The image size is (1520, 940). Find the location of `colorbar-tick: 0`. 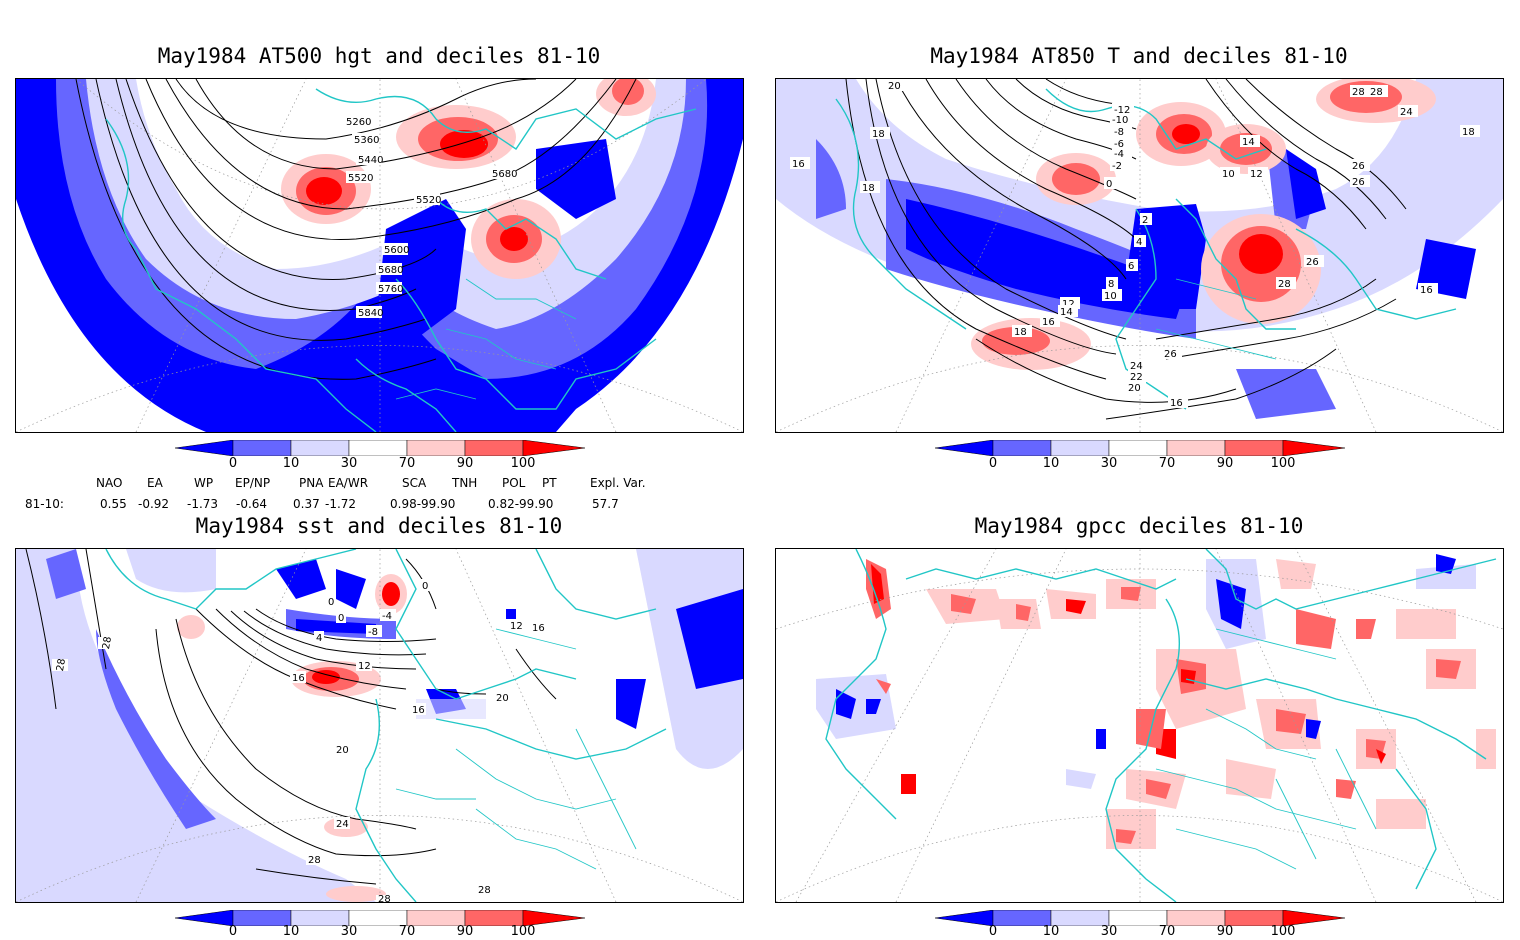

colorbar-tick: 0 is located at coordinates (993, 463).